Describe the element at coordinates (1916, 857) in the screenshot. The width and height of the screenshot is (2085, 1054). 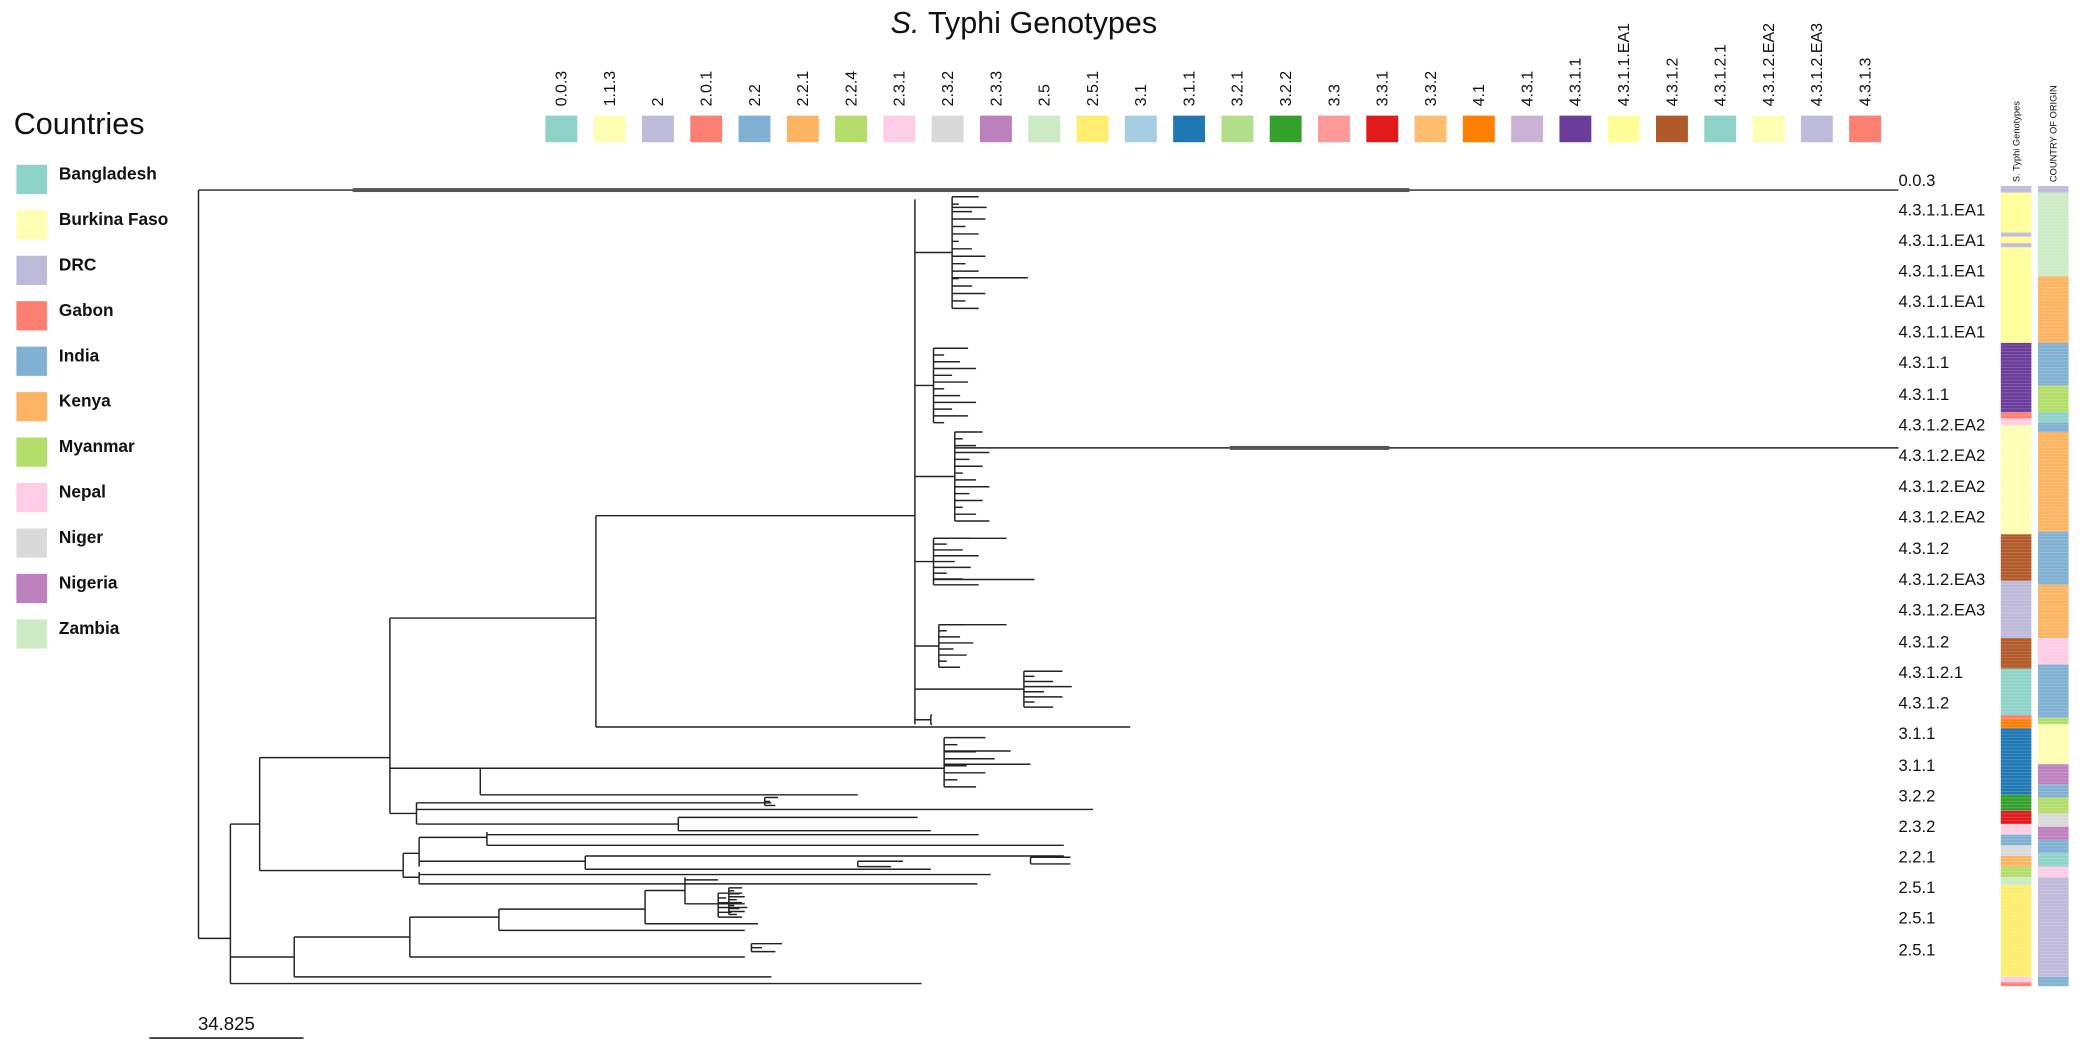
I see `tip-label: 2.2.1` at that location.